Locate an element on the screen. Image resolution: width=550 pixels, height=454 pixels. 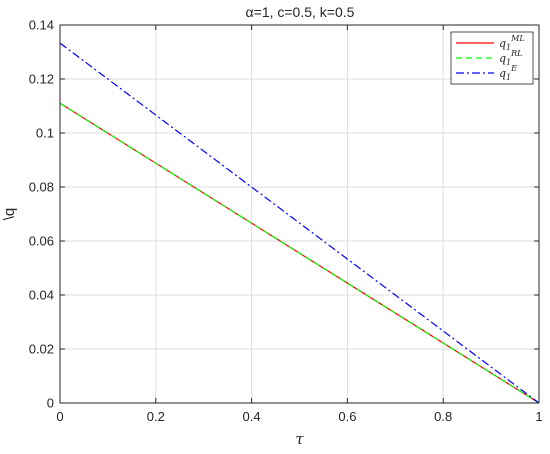
legend-entry-ml: q1ML is located at coordinates (512, 43).